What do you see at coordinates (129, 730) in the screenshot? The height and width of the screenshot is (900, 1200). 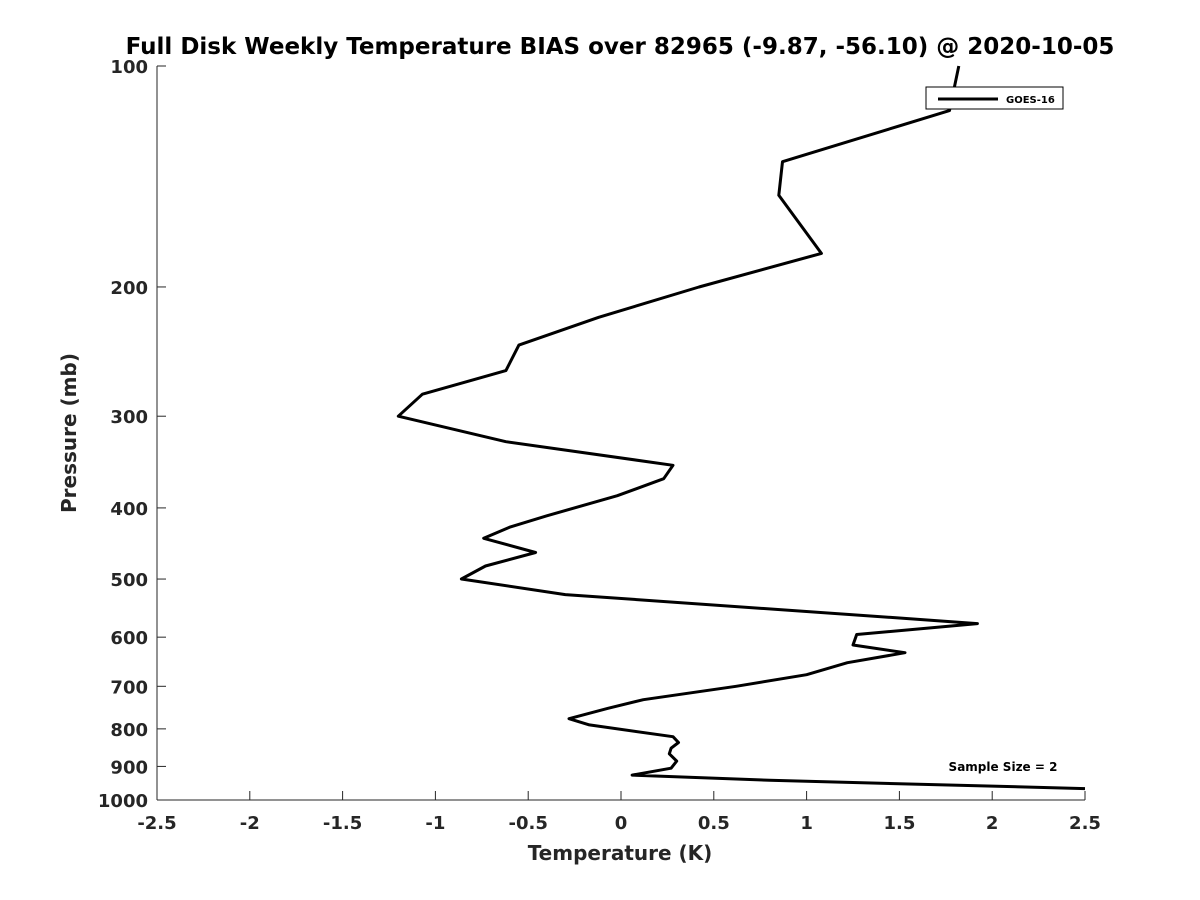 I see `y-tick-label: 800` at bounding box center [129, 730].